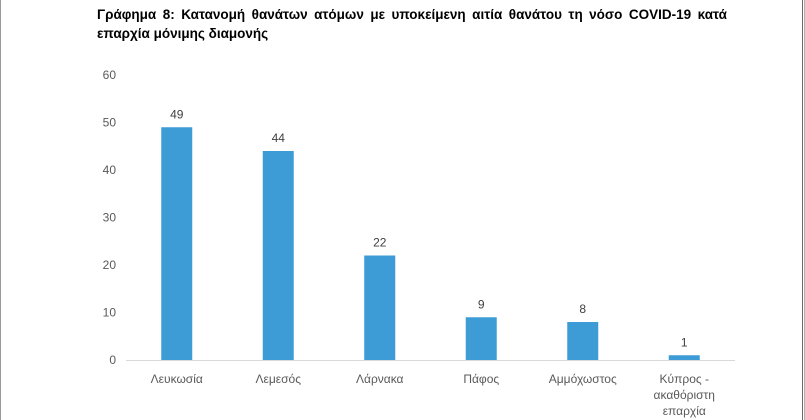 Image resolution: width=805 pixels, height=420 pixels. What do you see at coordinates (684, 379) in the screenshot?
I see `x-tick-label: Κύπρος -` at bounding box center [684, 379].